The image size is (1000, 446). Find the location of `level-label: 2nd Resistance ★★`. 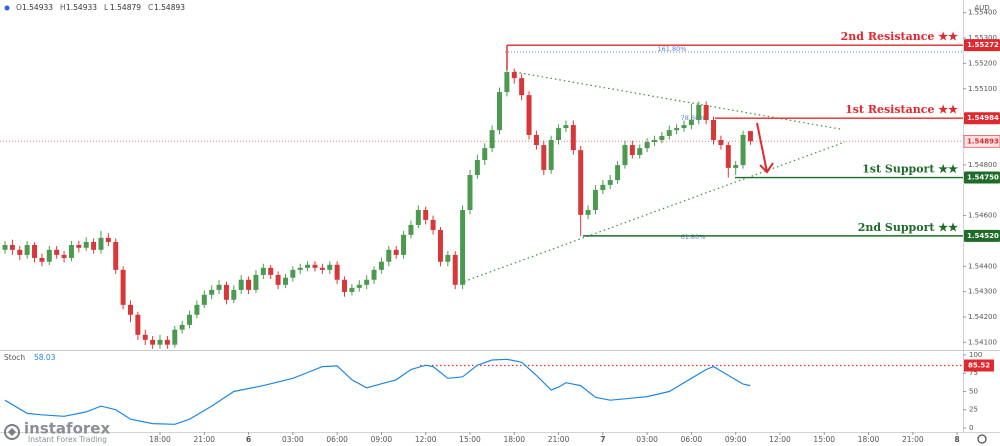

level-label: 2nd Resistance ★★ is located at coordinates (899, 36).